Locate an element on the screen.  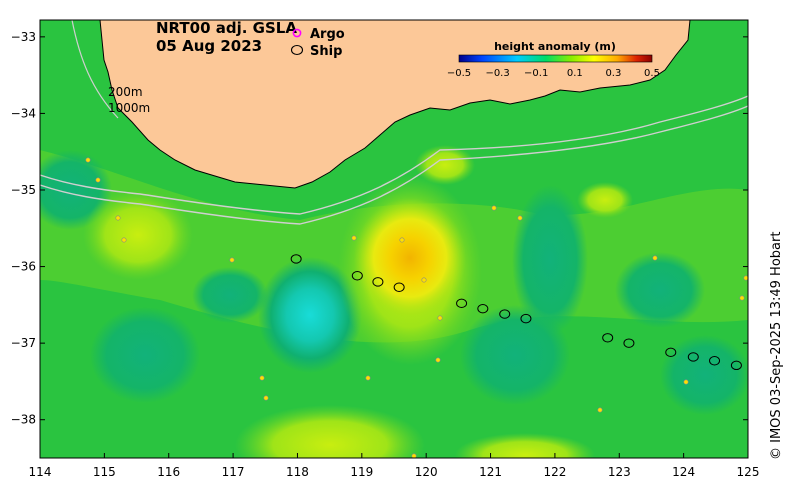
x-tick-label: 121 is located at coordinates (490, 472).